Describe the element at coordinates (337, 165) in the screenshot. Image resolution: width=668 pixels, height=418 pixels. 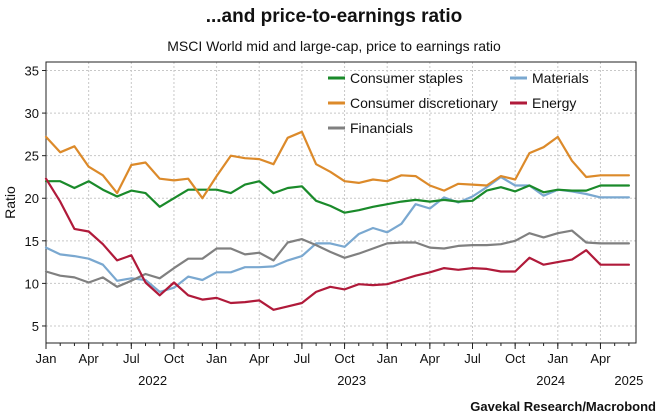
I see `series-line-consumer-discretionary` at that location.